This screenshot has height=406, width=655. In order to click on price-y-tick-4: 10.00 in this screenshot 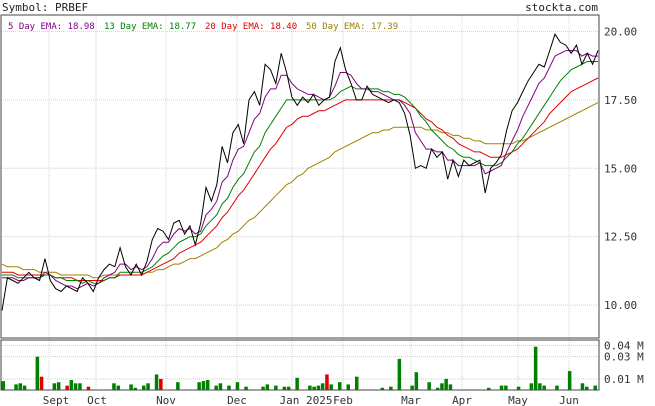, I will do `click(620, 305)`.